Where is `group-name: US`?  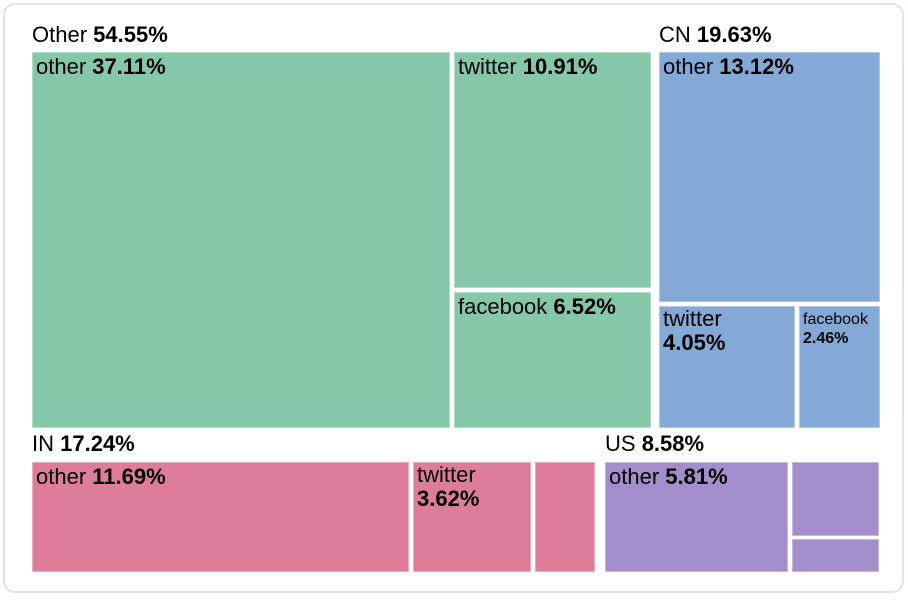 group-name: US is located at coordinates (620, 443).